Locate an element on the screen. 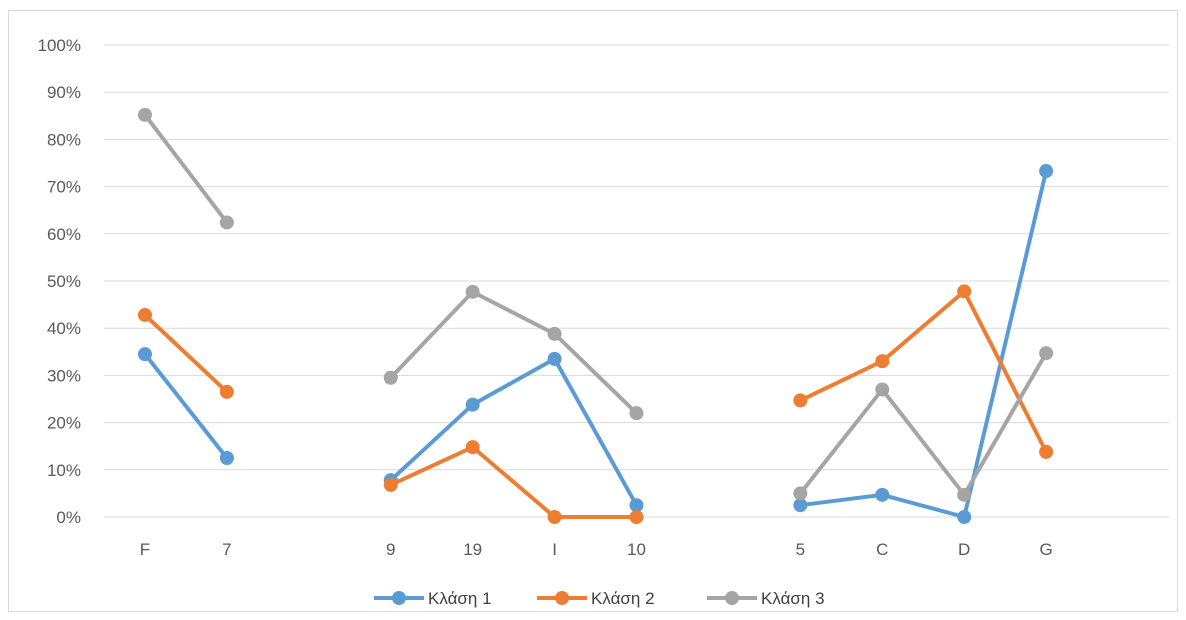 Image resolution: width=1186 pixels, height=620 pixels. x-tick-label: 5 is located at coordinates (800, 549).